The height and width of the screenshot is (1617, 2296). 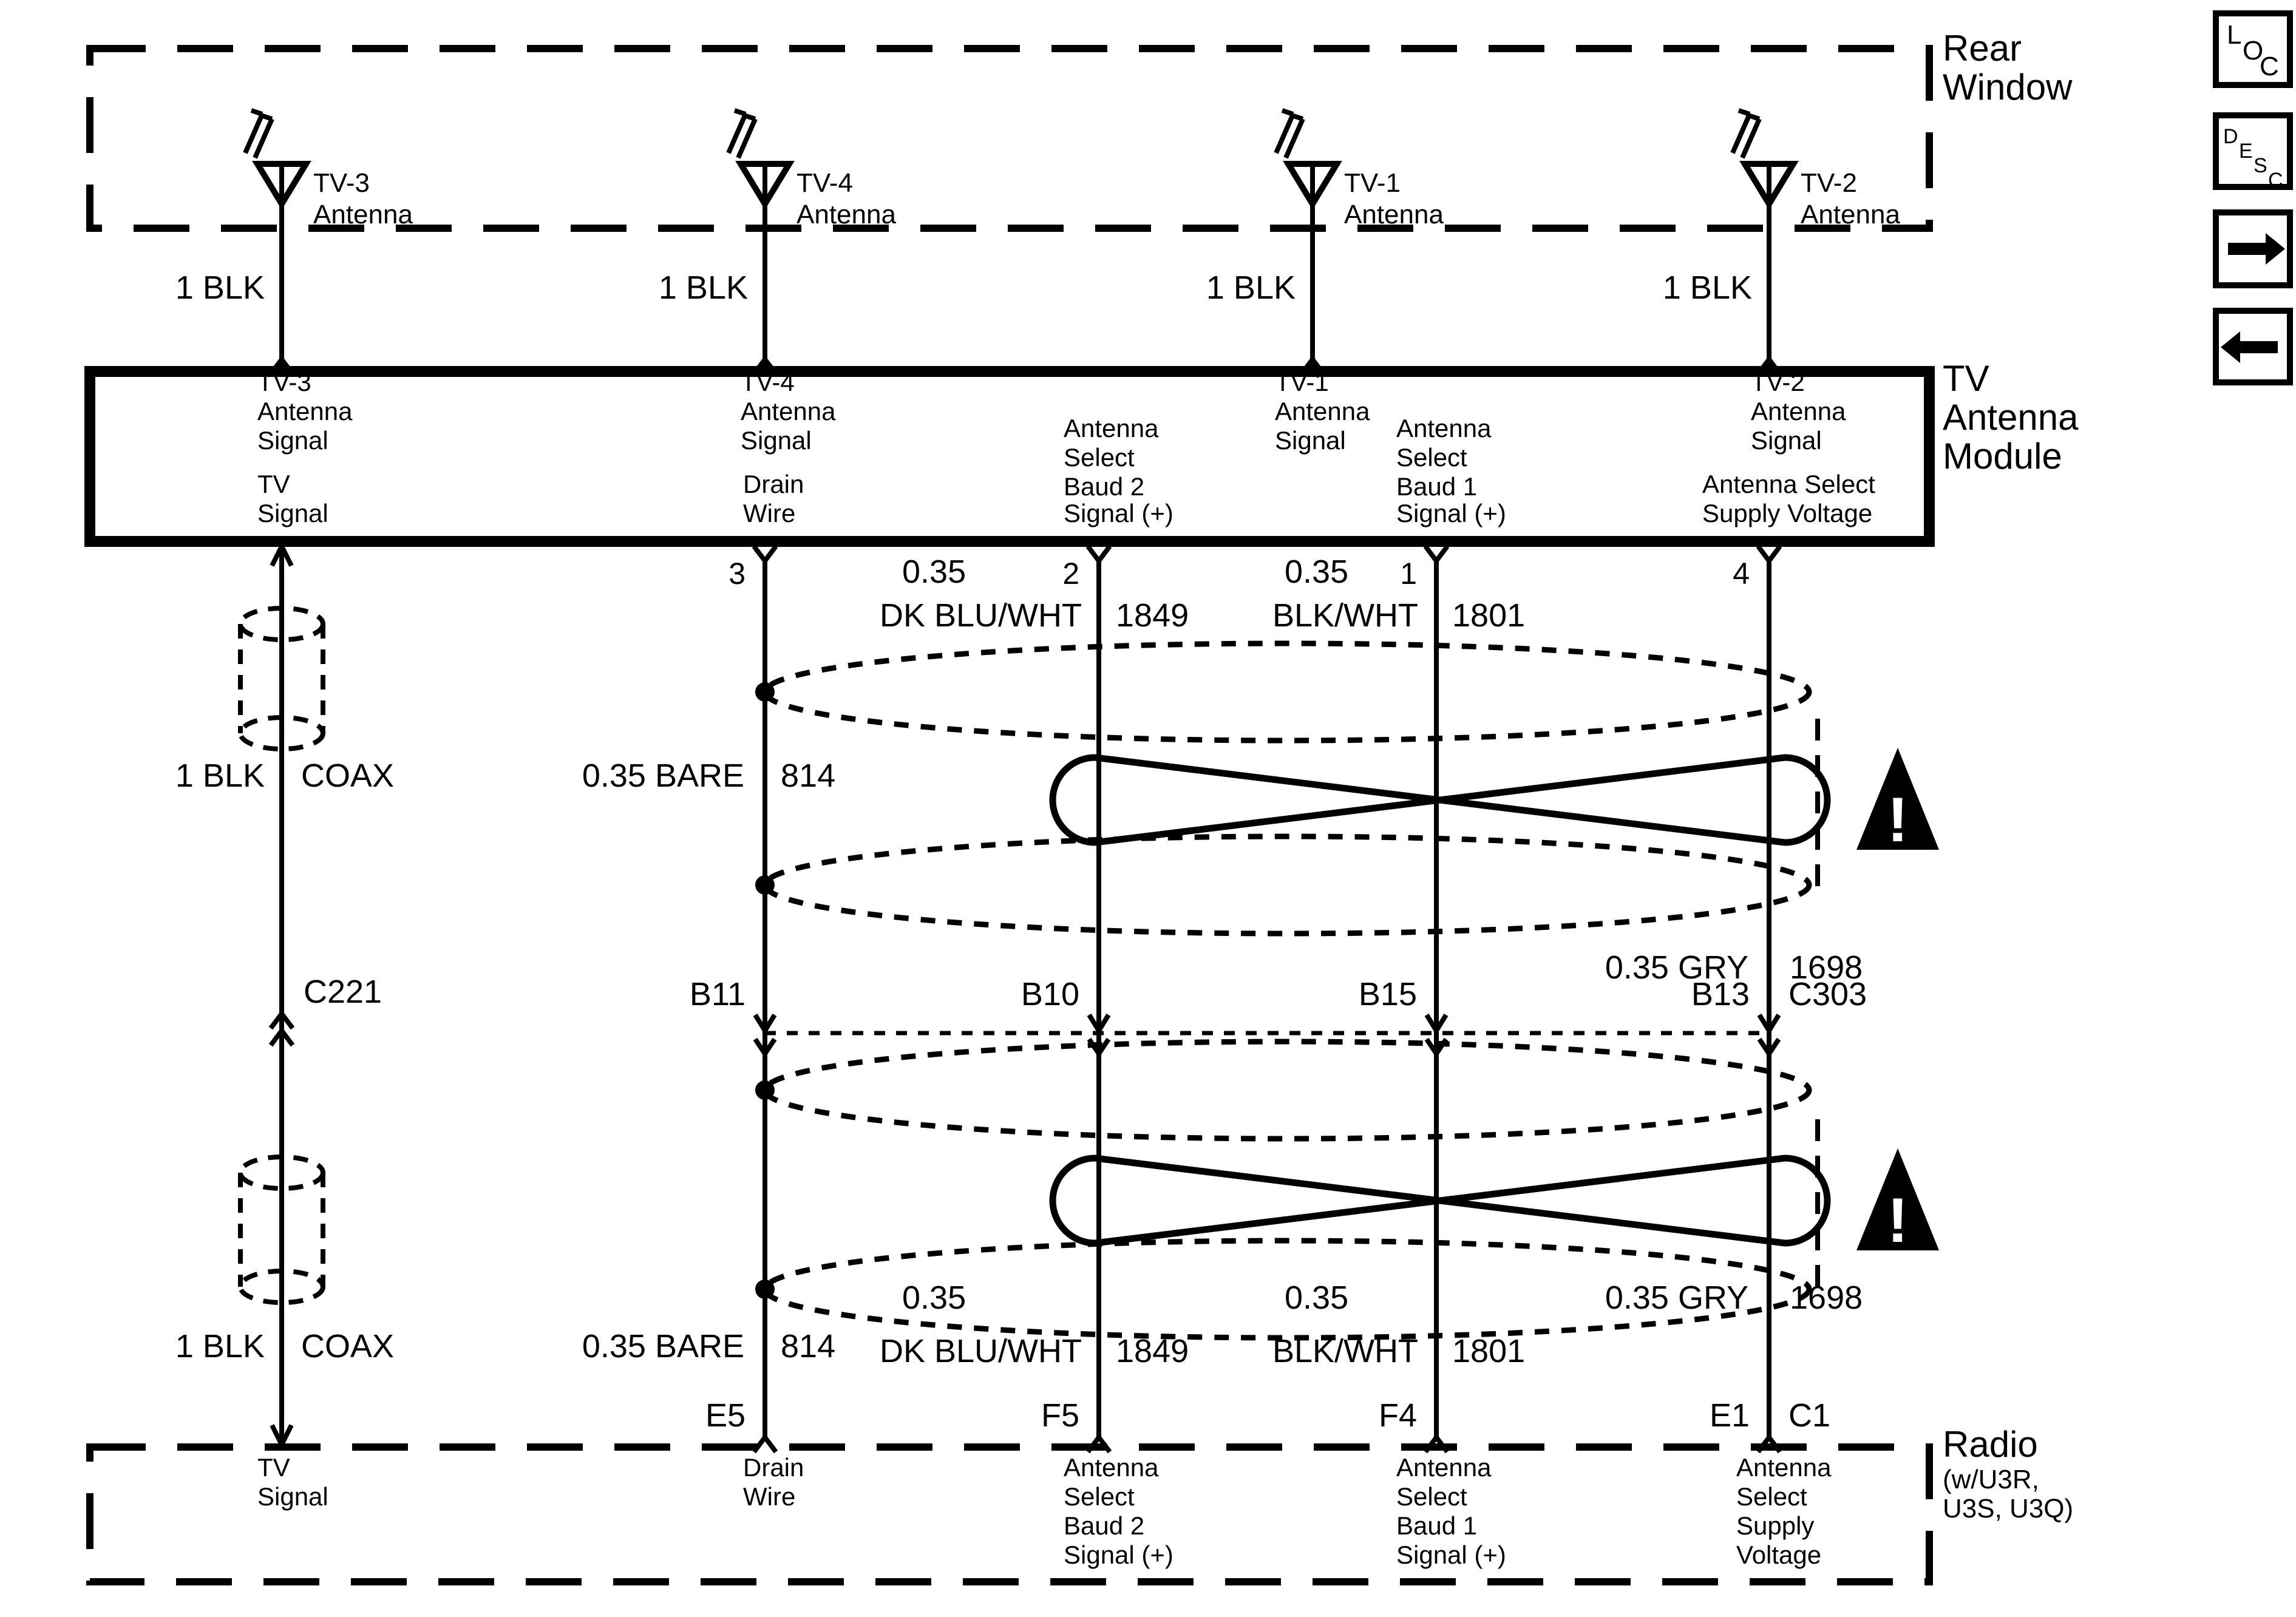 I want to click on module-pin-label: TV, so click(x=273, y=484).